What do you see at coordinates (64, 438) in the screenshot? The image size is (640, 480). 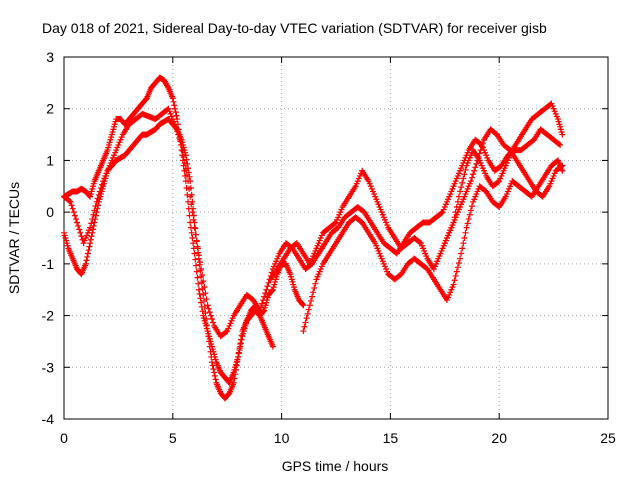 I see `x-tick-label: 0` at bounding box center [64, 438].